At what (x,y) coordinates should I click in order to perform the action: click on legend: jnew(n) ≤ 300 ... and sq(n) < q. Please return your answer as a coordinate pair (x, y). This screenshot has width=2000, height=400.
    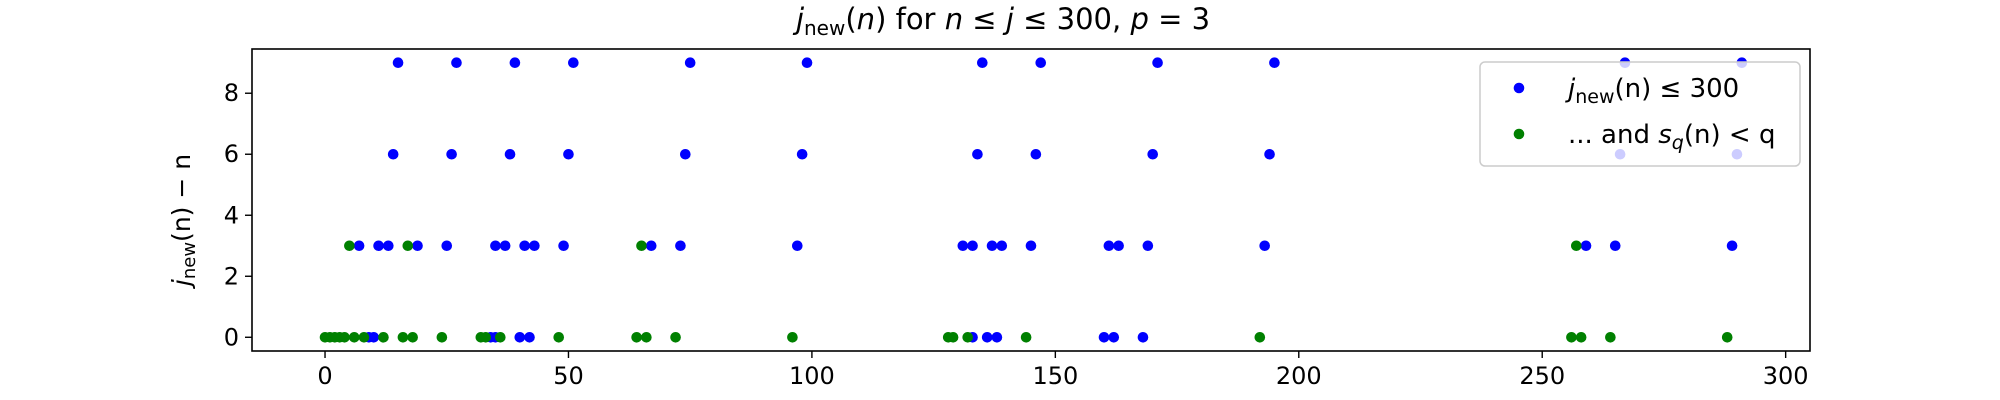
    Looking at the image, I should click on (1640, 114).